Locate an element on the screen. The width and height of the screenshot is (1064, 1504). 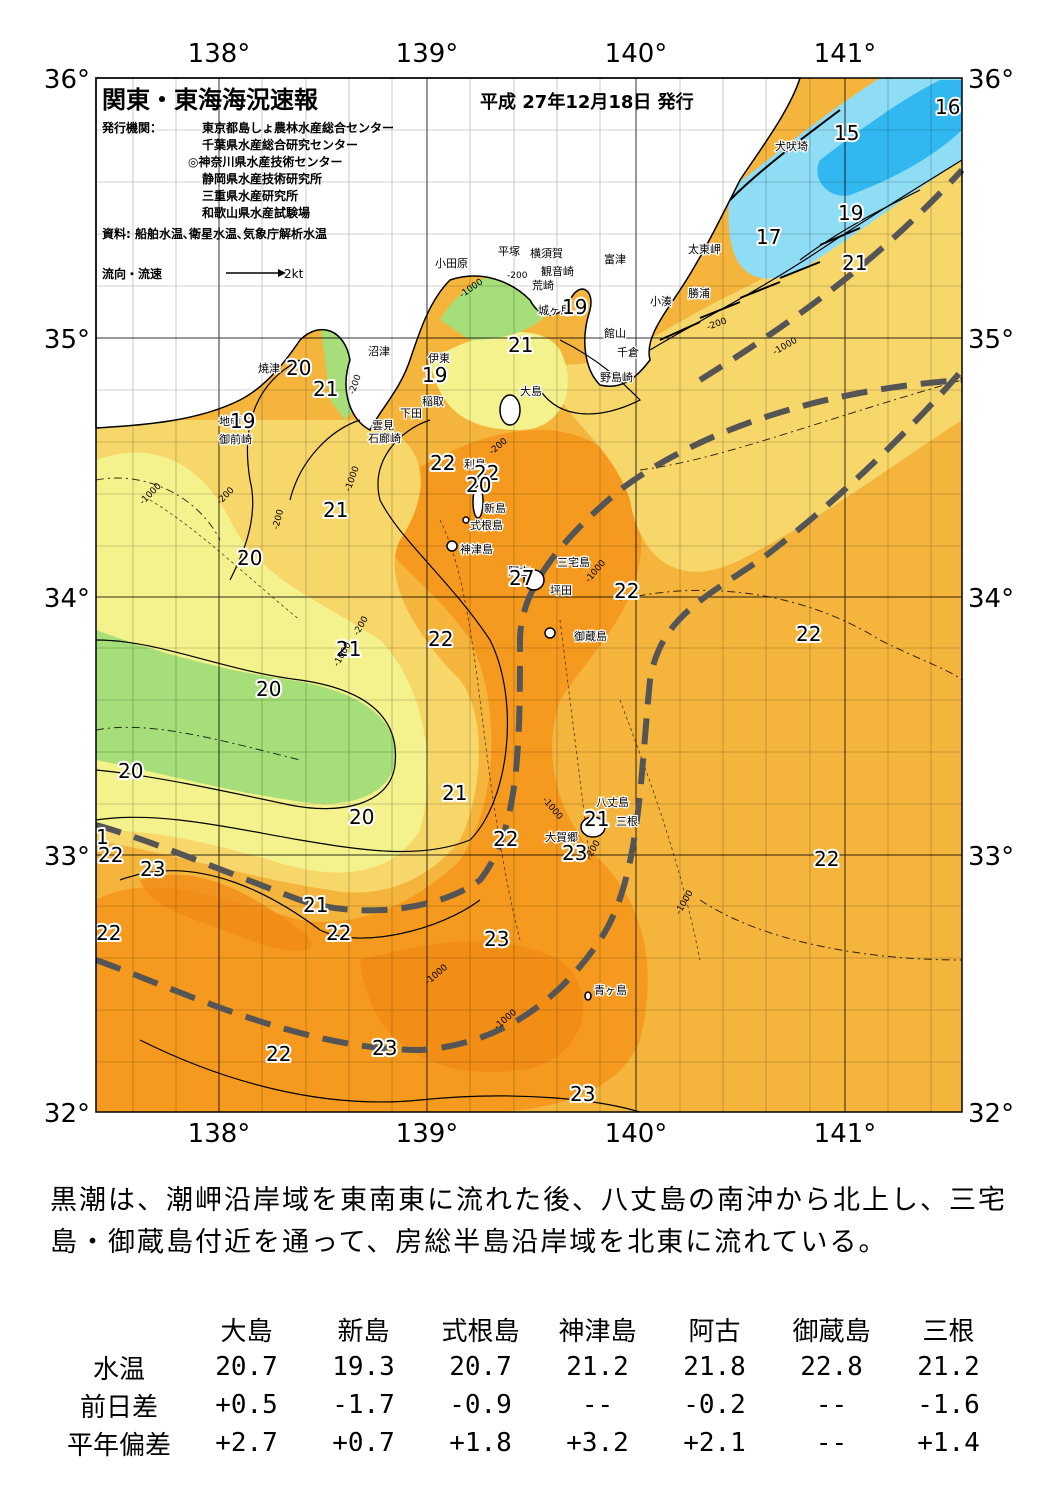
publisher-1: 東京都島しょ農林水産総合センター is located at coordinates (298, 127).